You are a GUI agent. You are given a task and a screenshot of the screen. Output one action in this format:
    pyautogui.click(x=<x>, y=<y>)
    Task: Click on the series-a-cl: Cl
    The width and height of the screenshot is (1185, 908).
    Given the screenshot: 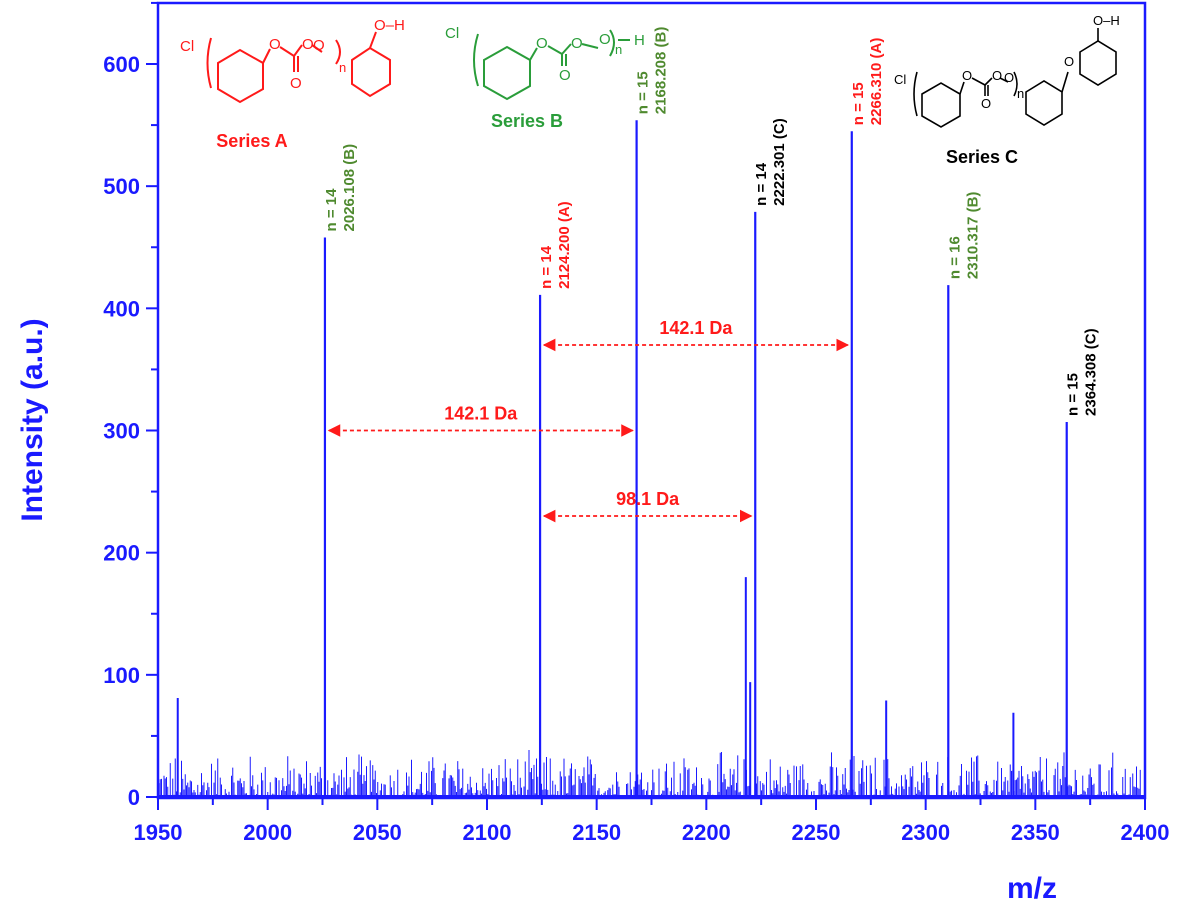 What is the action you would take?
    pyautogui.click(x=187, y=46)
    